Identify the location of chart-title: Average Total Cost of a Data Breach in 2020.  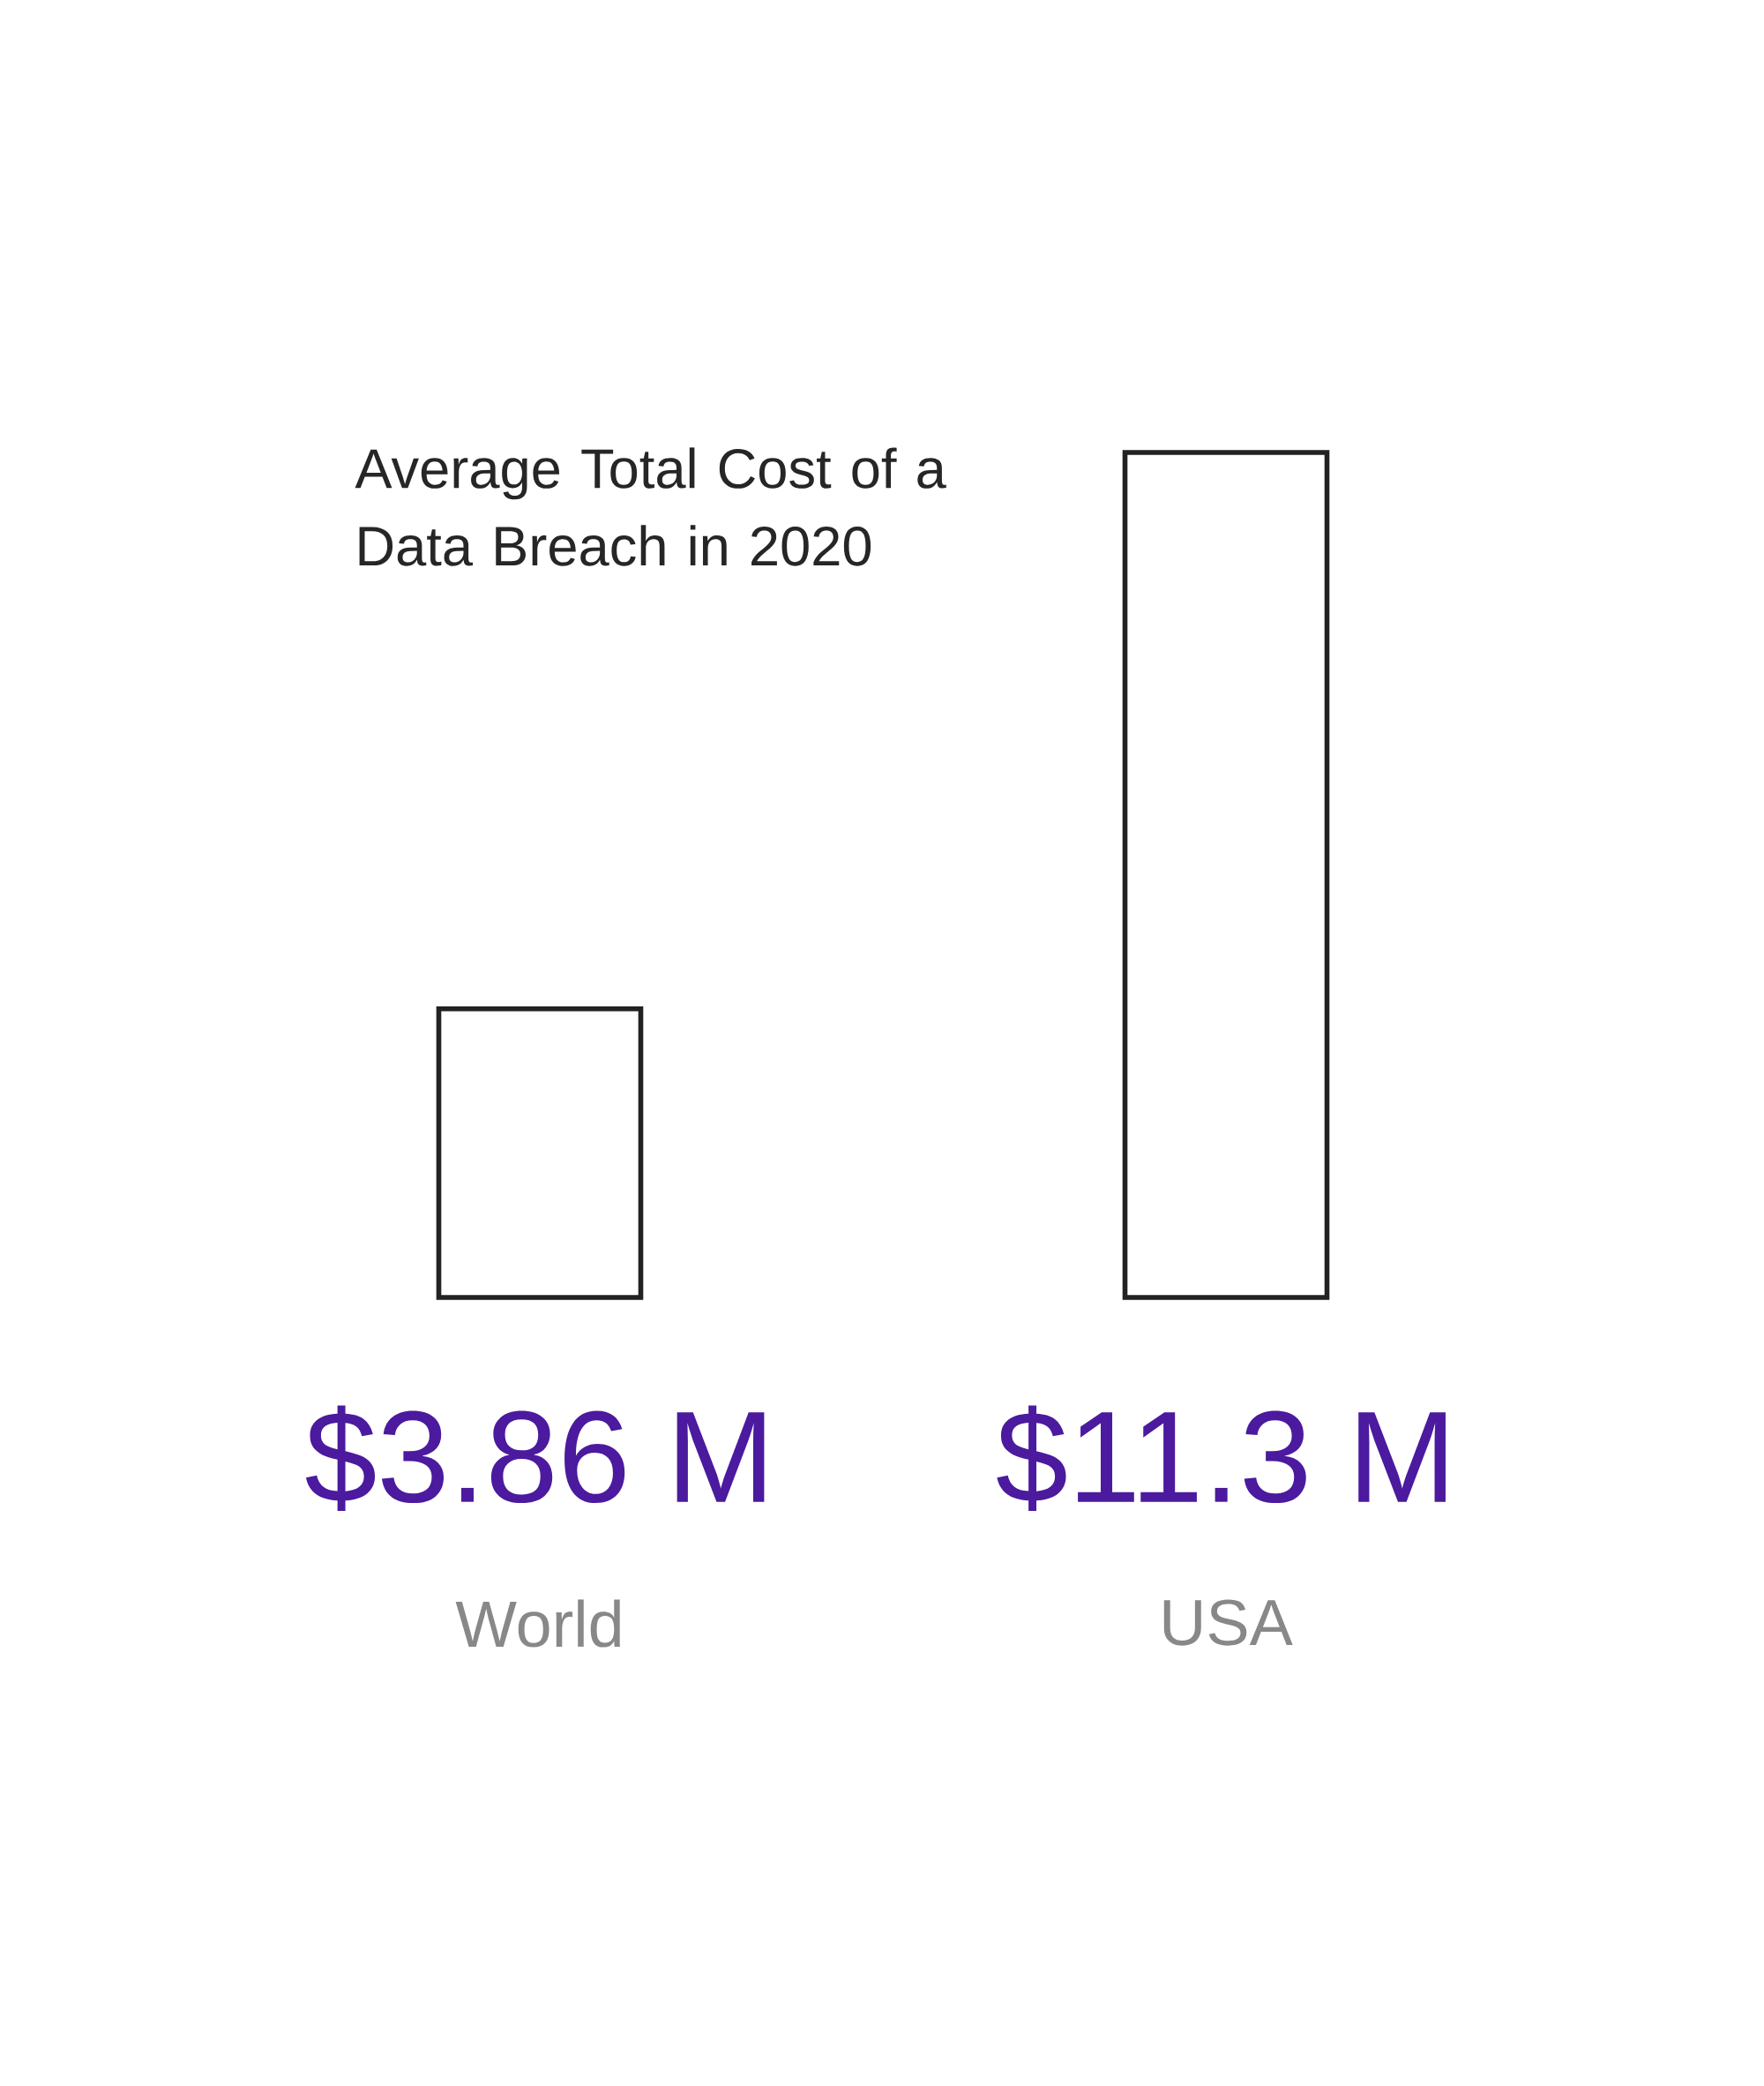
(650, 507).